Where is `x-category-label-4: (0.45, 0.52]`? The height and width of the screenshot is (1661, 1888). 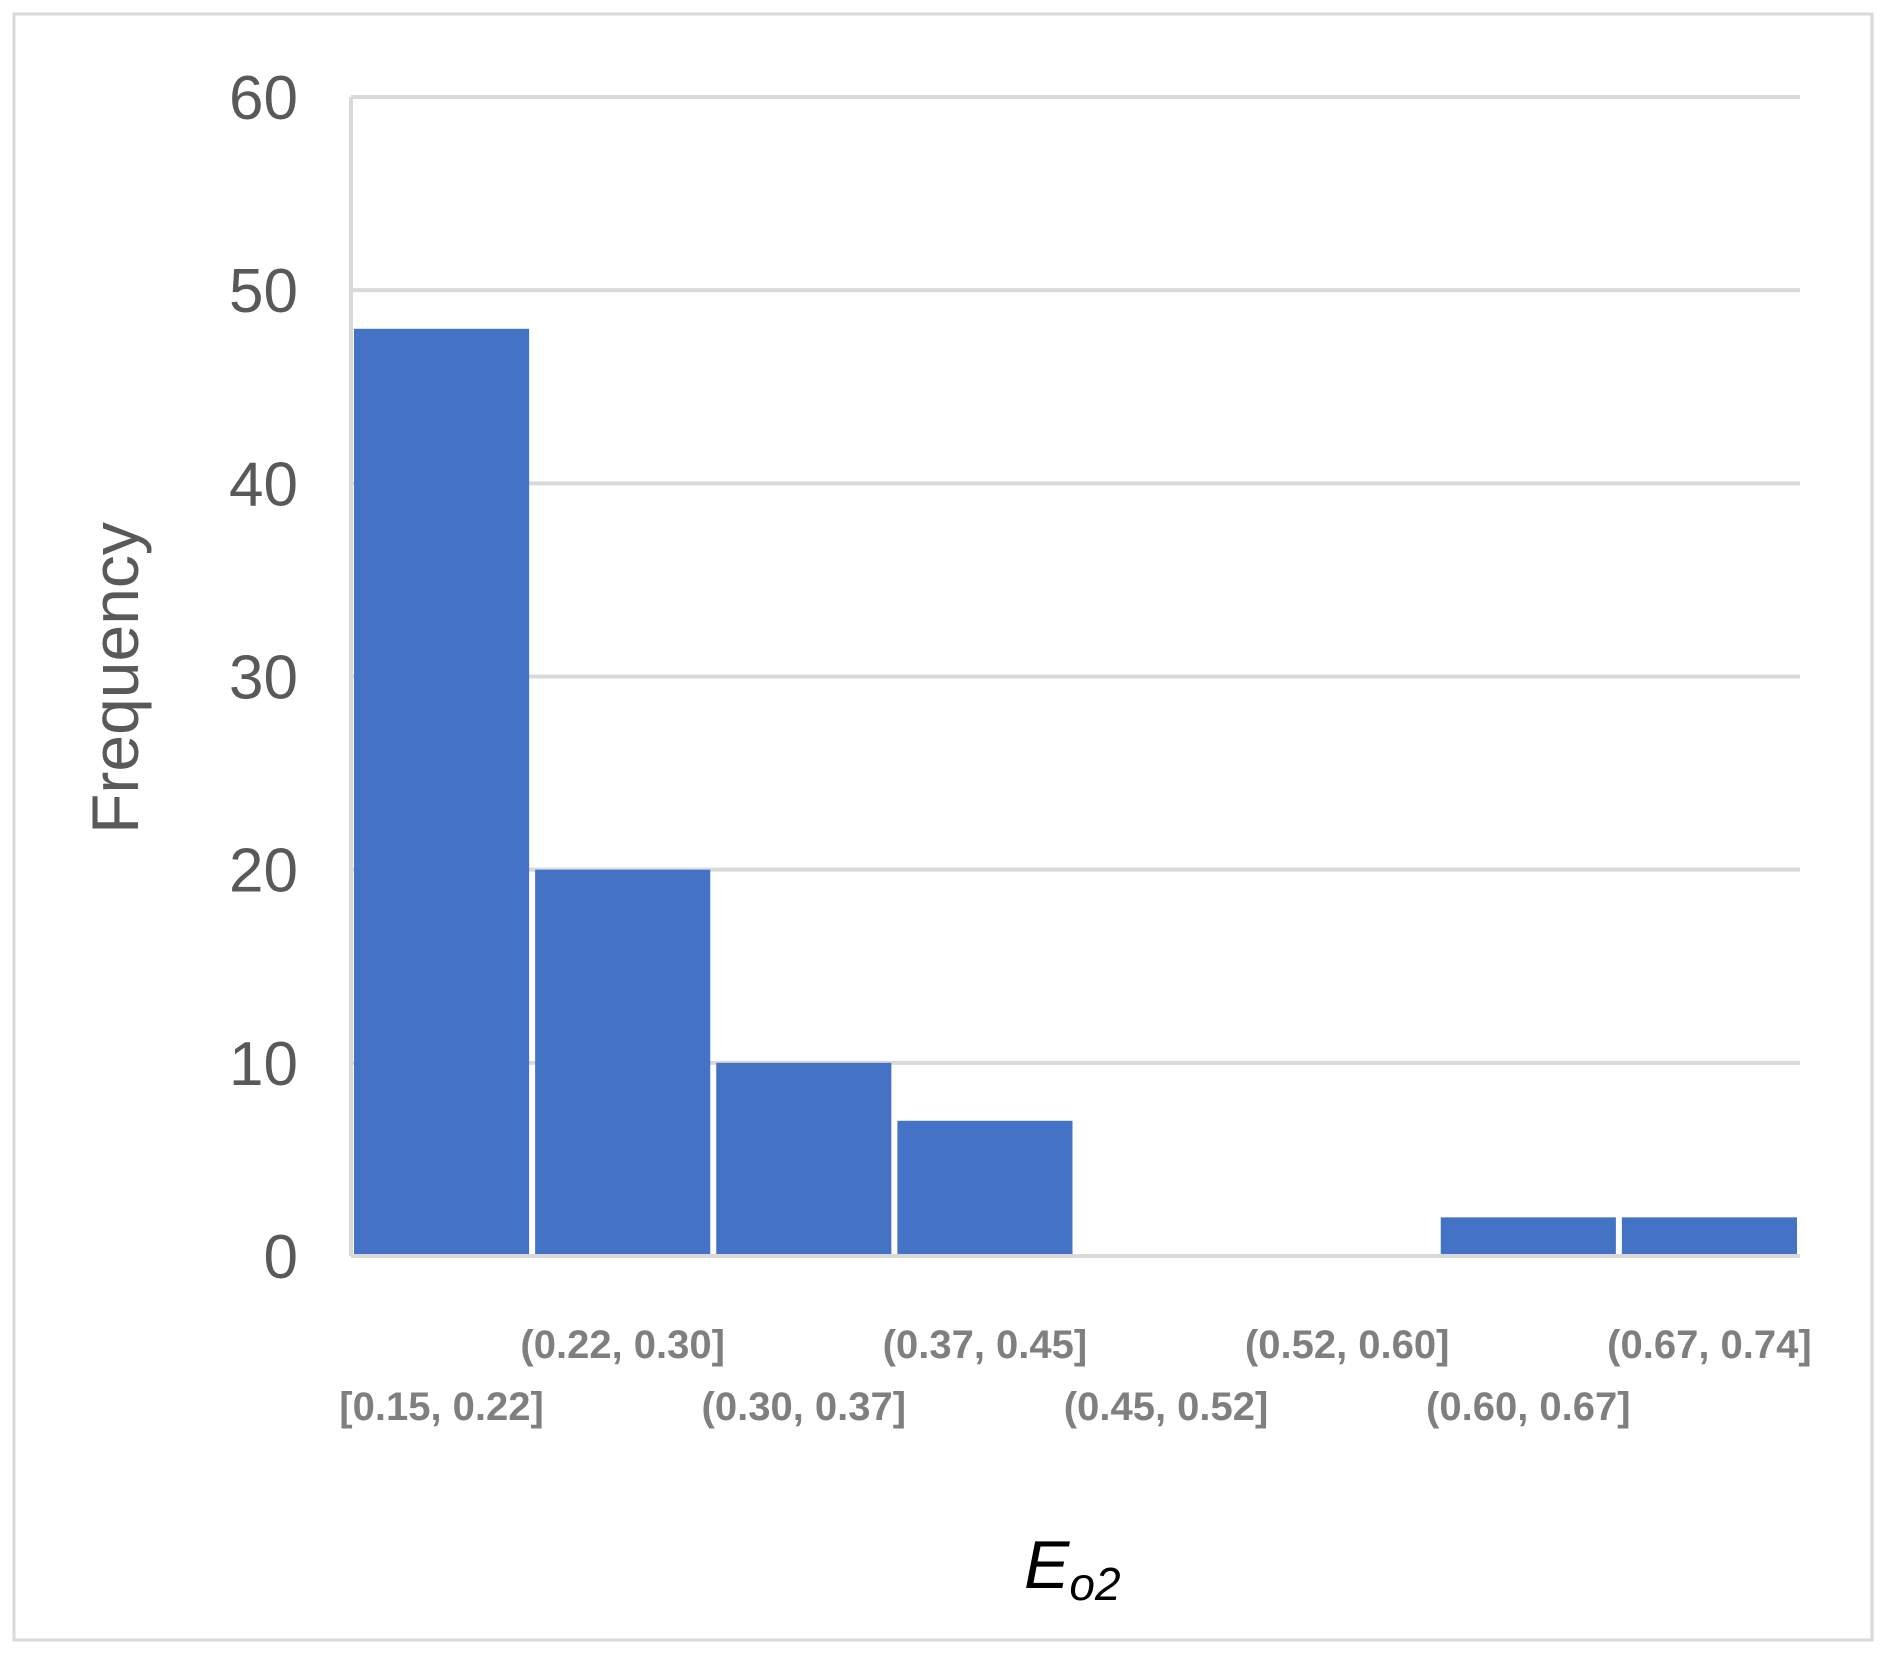 x-category-label-4: (0.45, 0.52] is located at coordinates (1166, 1407).